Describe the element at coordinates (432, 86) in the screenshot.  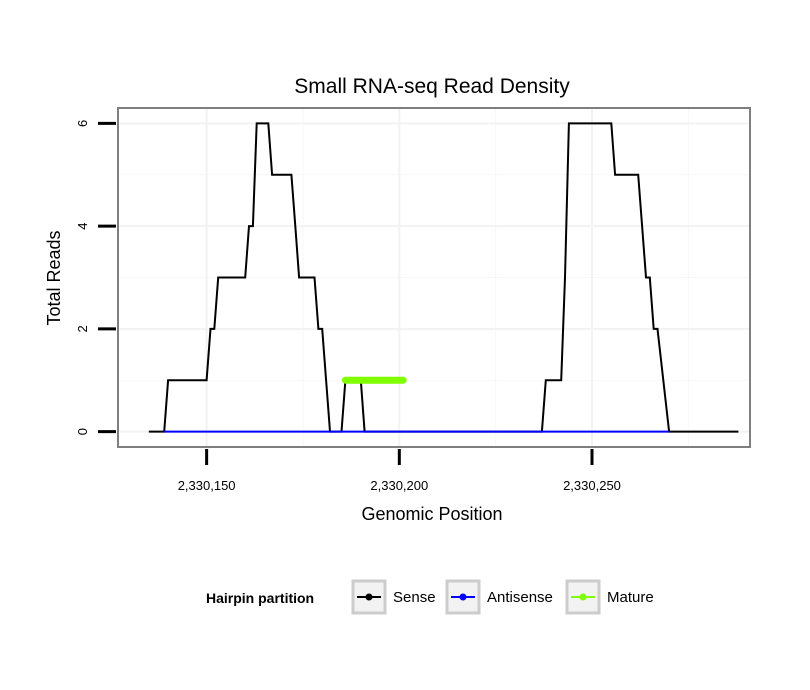
I see `chart-title: Small RNA-seq Read Density` at that location.